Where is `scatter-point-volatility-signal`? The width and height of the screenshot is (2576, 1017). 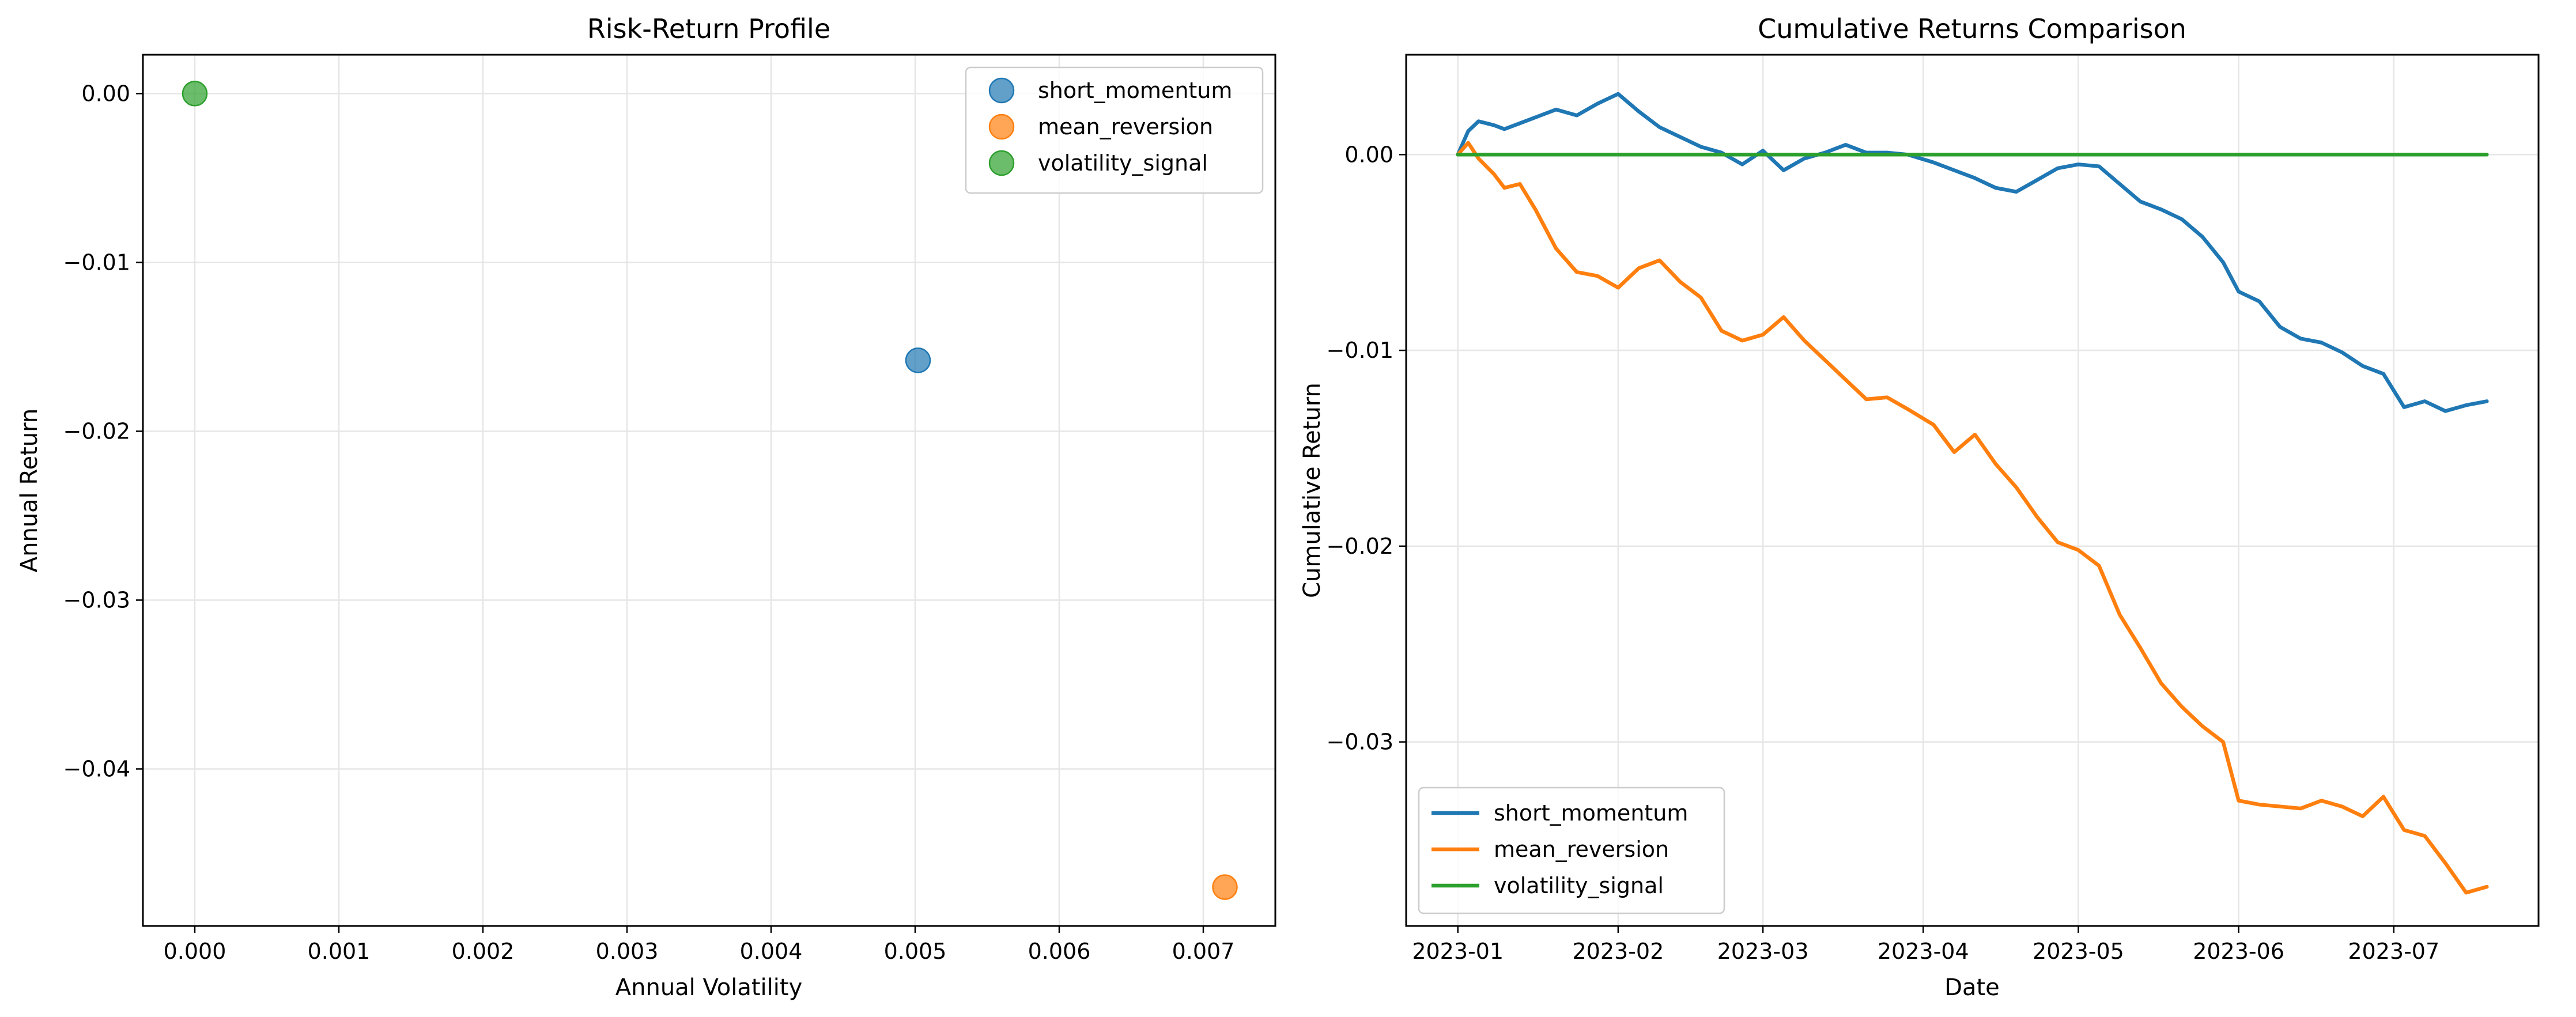
scatter-point-volatility-signal is located at coordinates (195, 94).